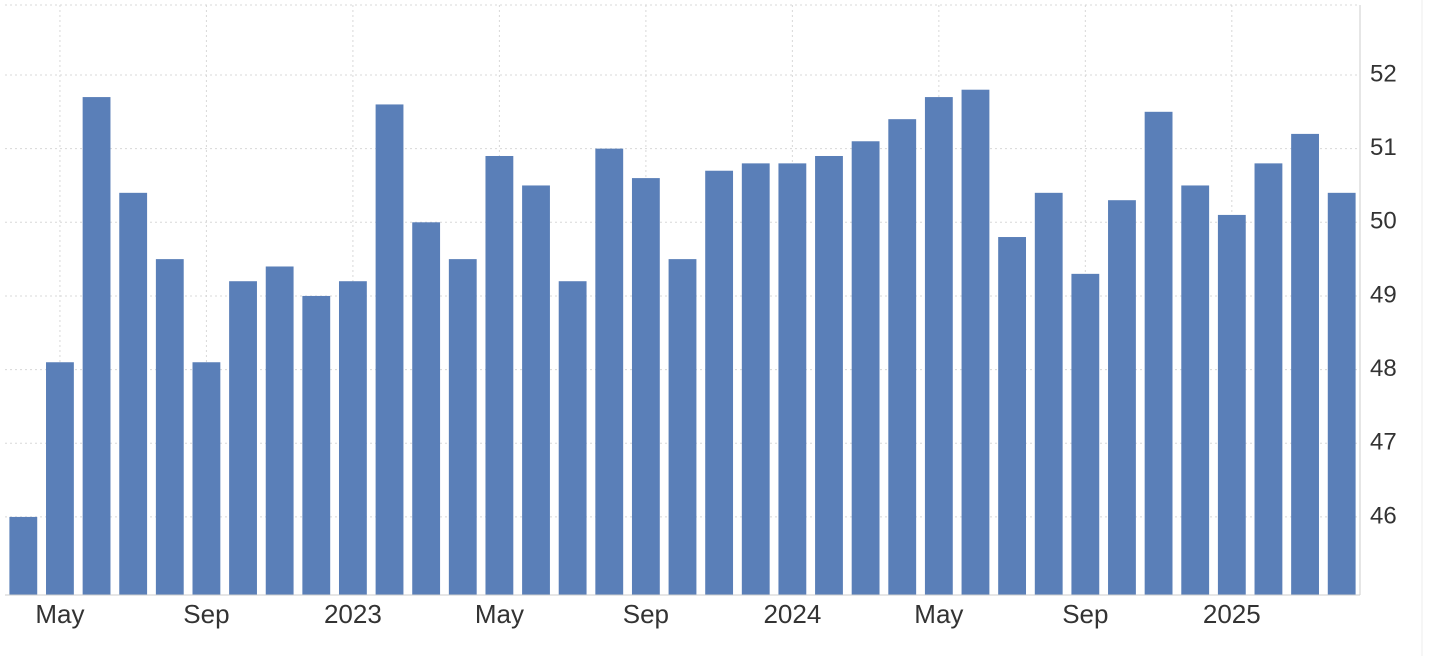  What do you see at coordinates (1383, 221) in the screenshot?
I see `y-tick-label: 50` at bounding box center [1383, 221].